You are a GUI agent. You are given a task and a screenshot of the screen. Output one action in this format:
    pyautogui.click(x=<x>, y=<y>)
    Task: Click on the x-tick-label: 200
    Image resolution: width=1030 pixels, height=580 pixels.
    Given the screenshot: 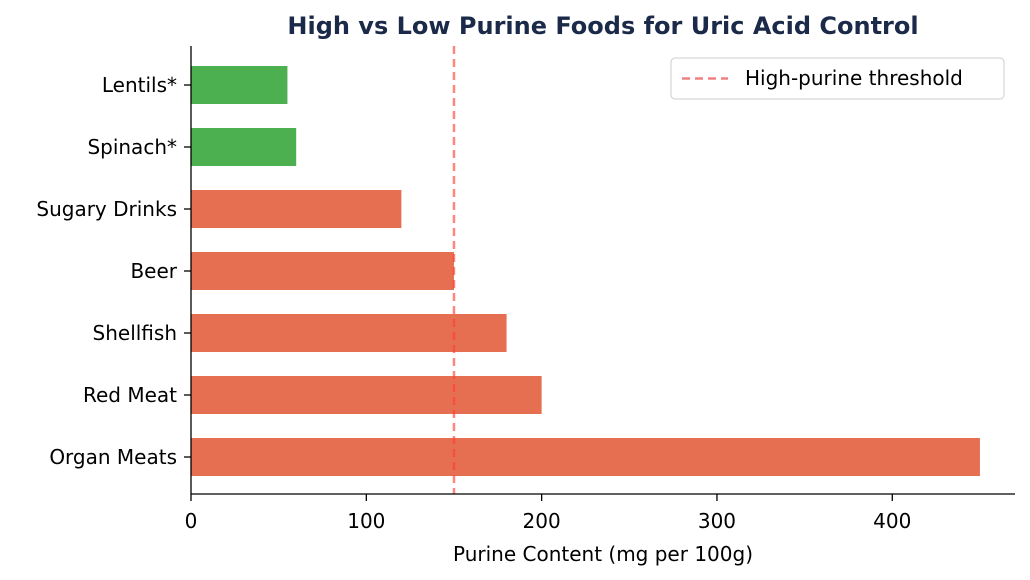 What is the action you would take?
    pyautogui.click(x=542, y=521)
    